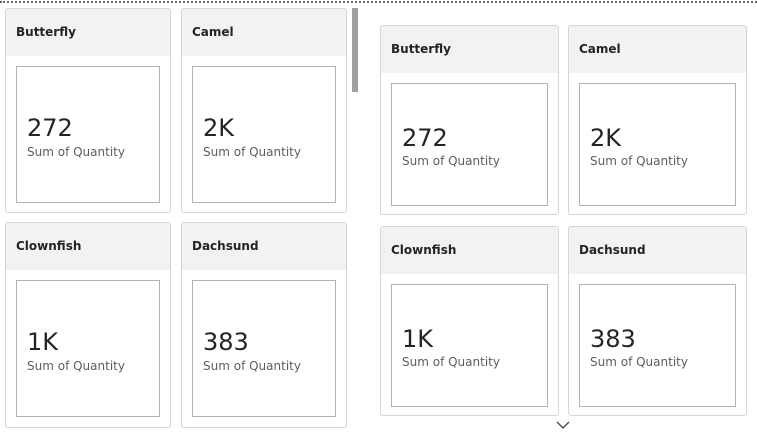 This screenshot has width=757, height=434. What do you see at coordinates (355, 50) in the screenshot?
I see `scrollbar` at bounding box center [355, 50].